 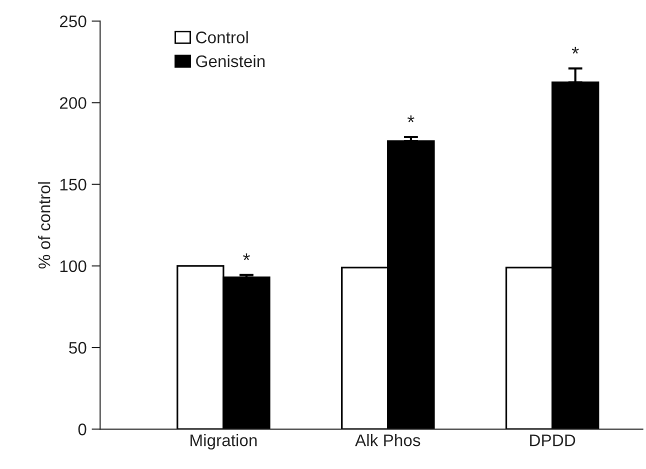 I want to click on y-tick-label: 150, so click(x=73, y=184).